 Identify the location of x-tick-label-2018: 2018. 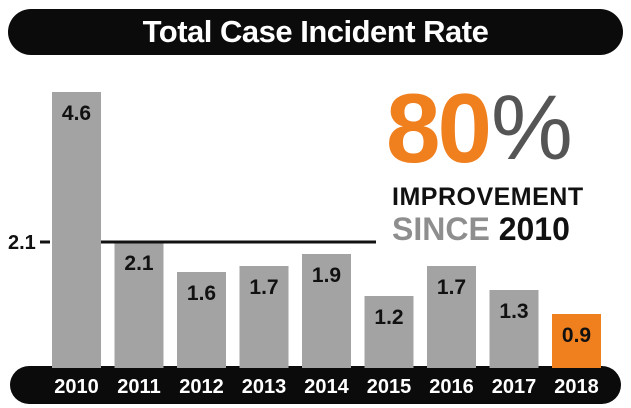
(576, 387).